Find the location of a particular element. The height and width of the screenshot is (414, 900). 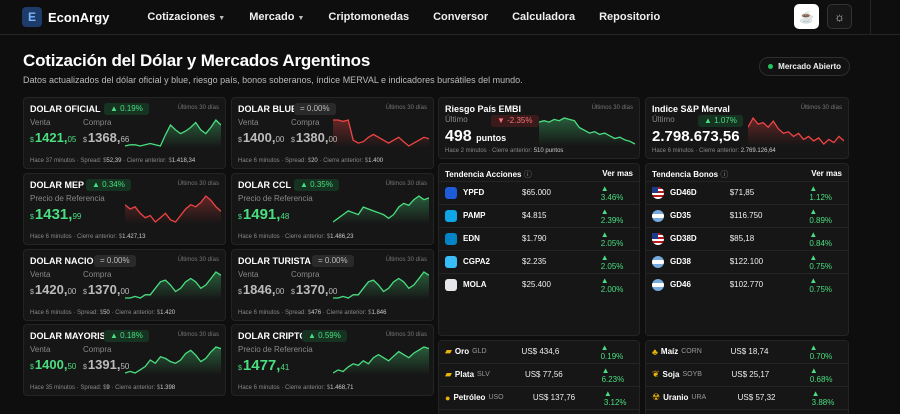

value-decimals: 00 is located at coordinates (333, 139).